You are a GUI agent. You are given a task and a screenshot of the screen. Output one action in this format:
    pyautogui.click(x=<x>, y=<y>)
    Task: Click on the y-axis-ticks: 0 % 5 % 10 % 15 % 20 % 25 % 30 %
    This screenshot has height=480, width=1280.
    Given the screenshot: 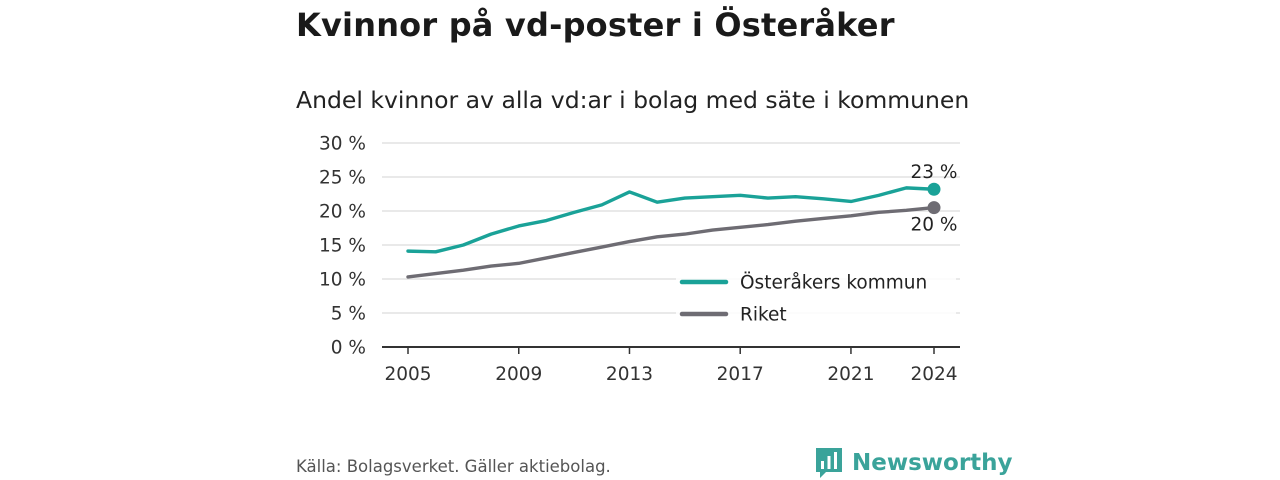 What is the action you would take?
    pyautogui.click(x=342, y=246)
    